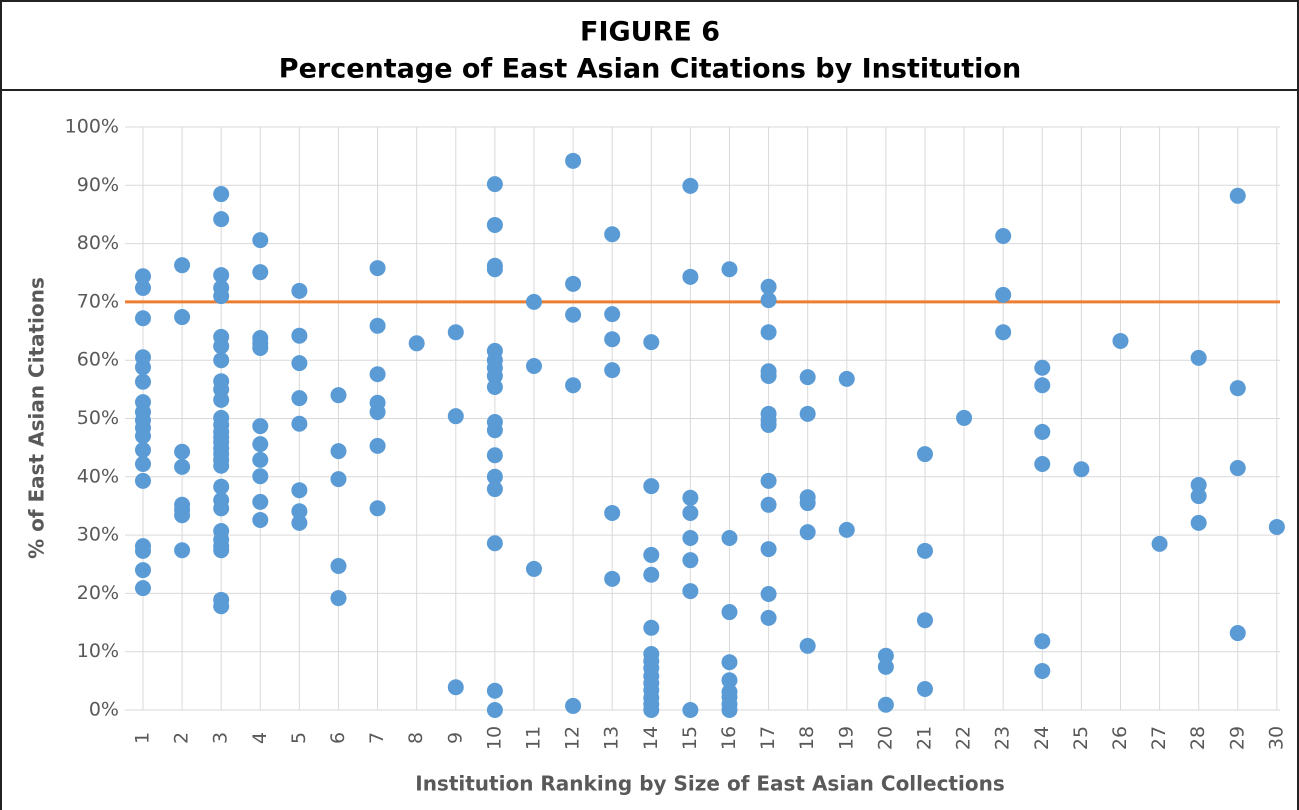 Image resolution: width=1299 pixels, height=810 pixels. Describe the element at coordinates (98, 185) in the screenshot. I see `y-tick-label: 90%` at that location.